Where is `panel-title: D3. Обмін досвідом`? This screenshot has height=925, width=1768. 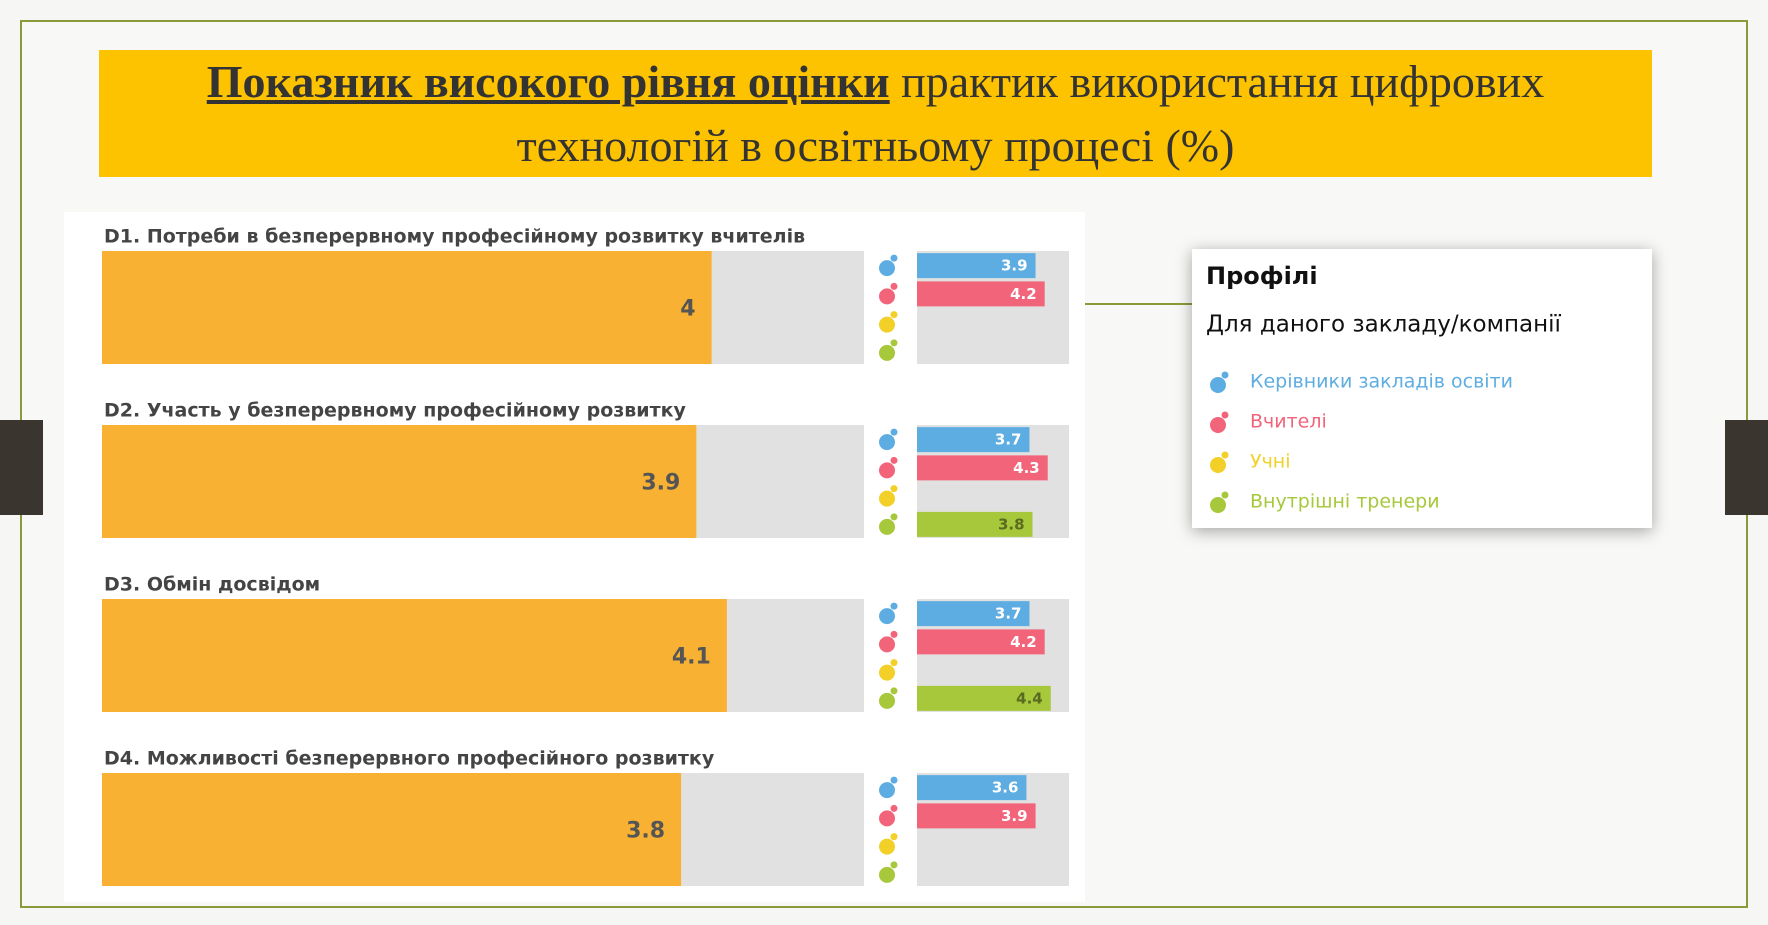 panel-title: D3. Обмін досвідом is located at coordinates (212, 585).